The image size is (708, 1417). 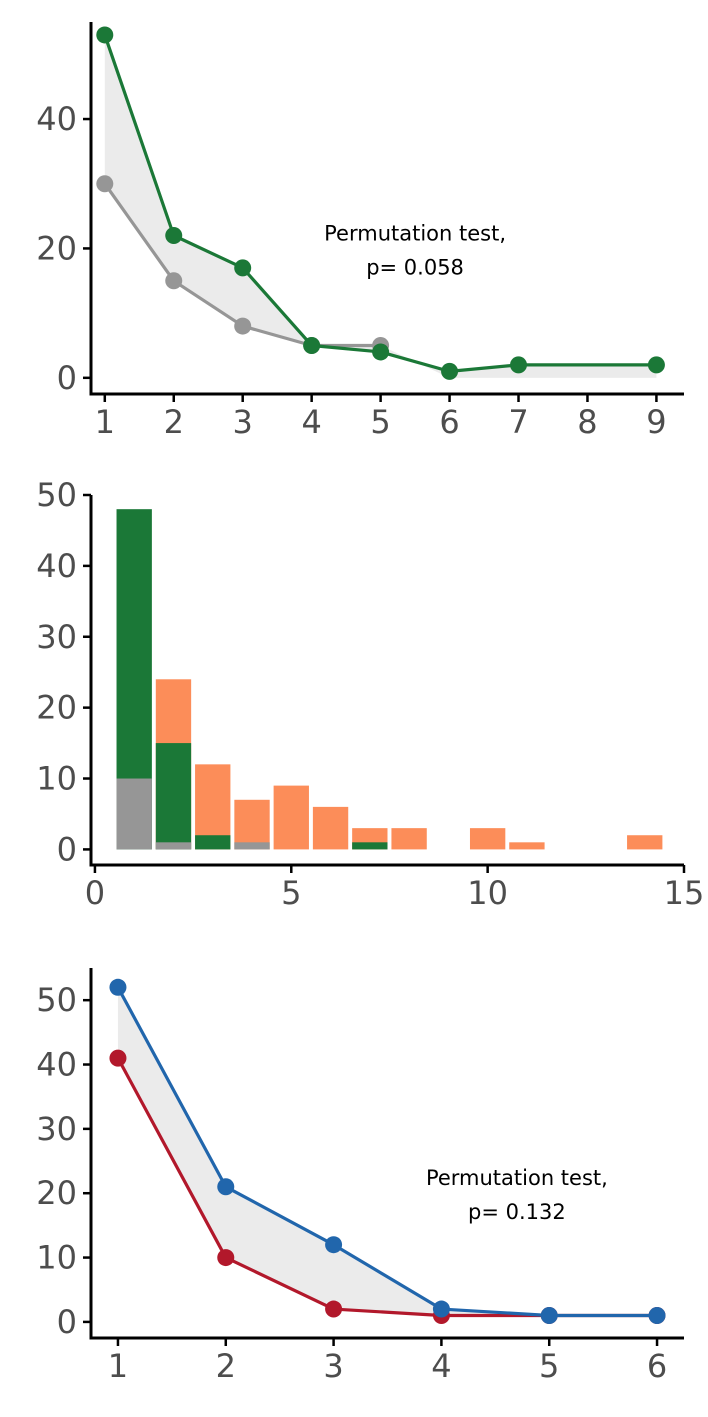 I want to click on panel-1-y-tick-label: 20, so click(x=56, y=248).